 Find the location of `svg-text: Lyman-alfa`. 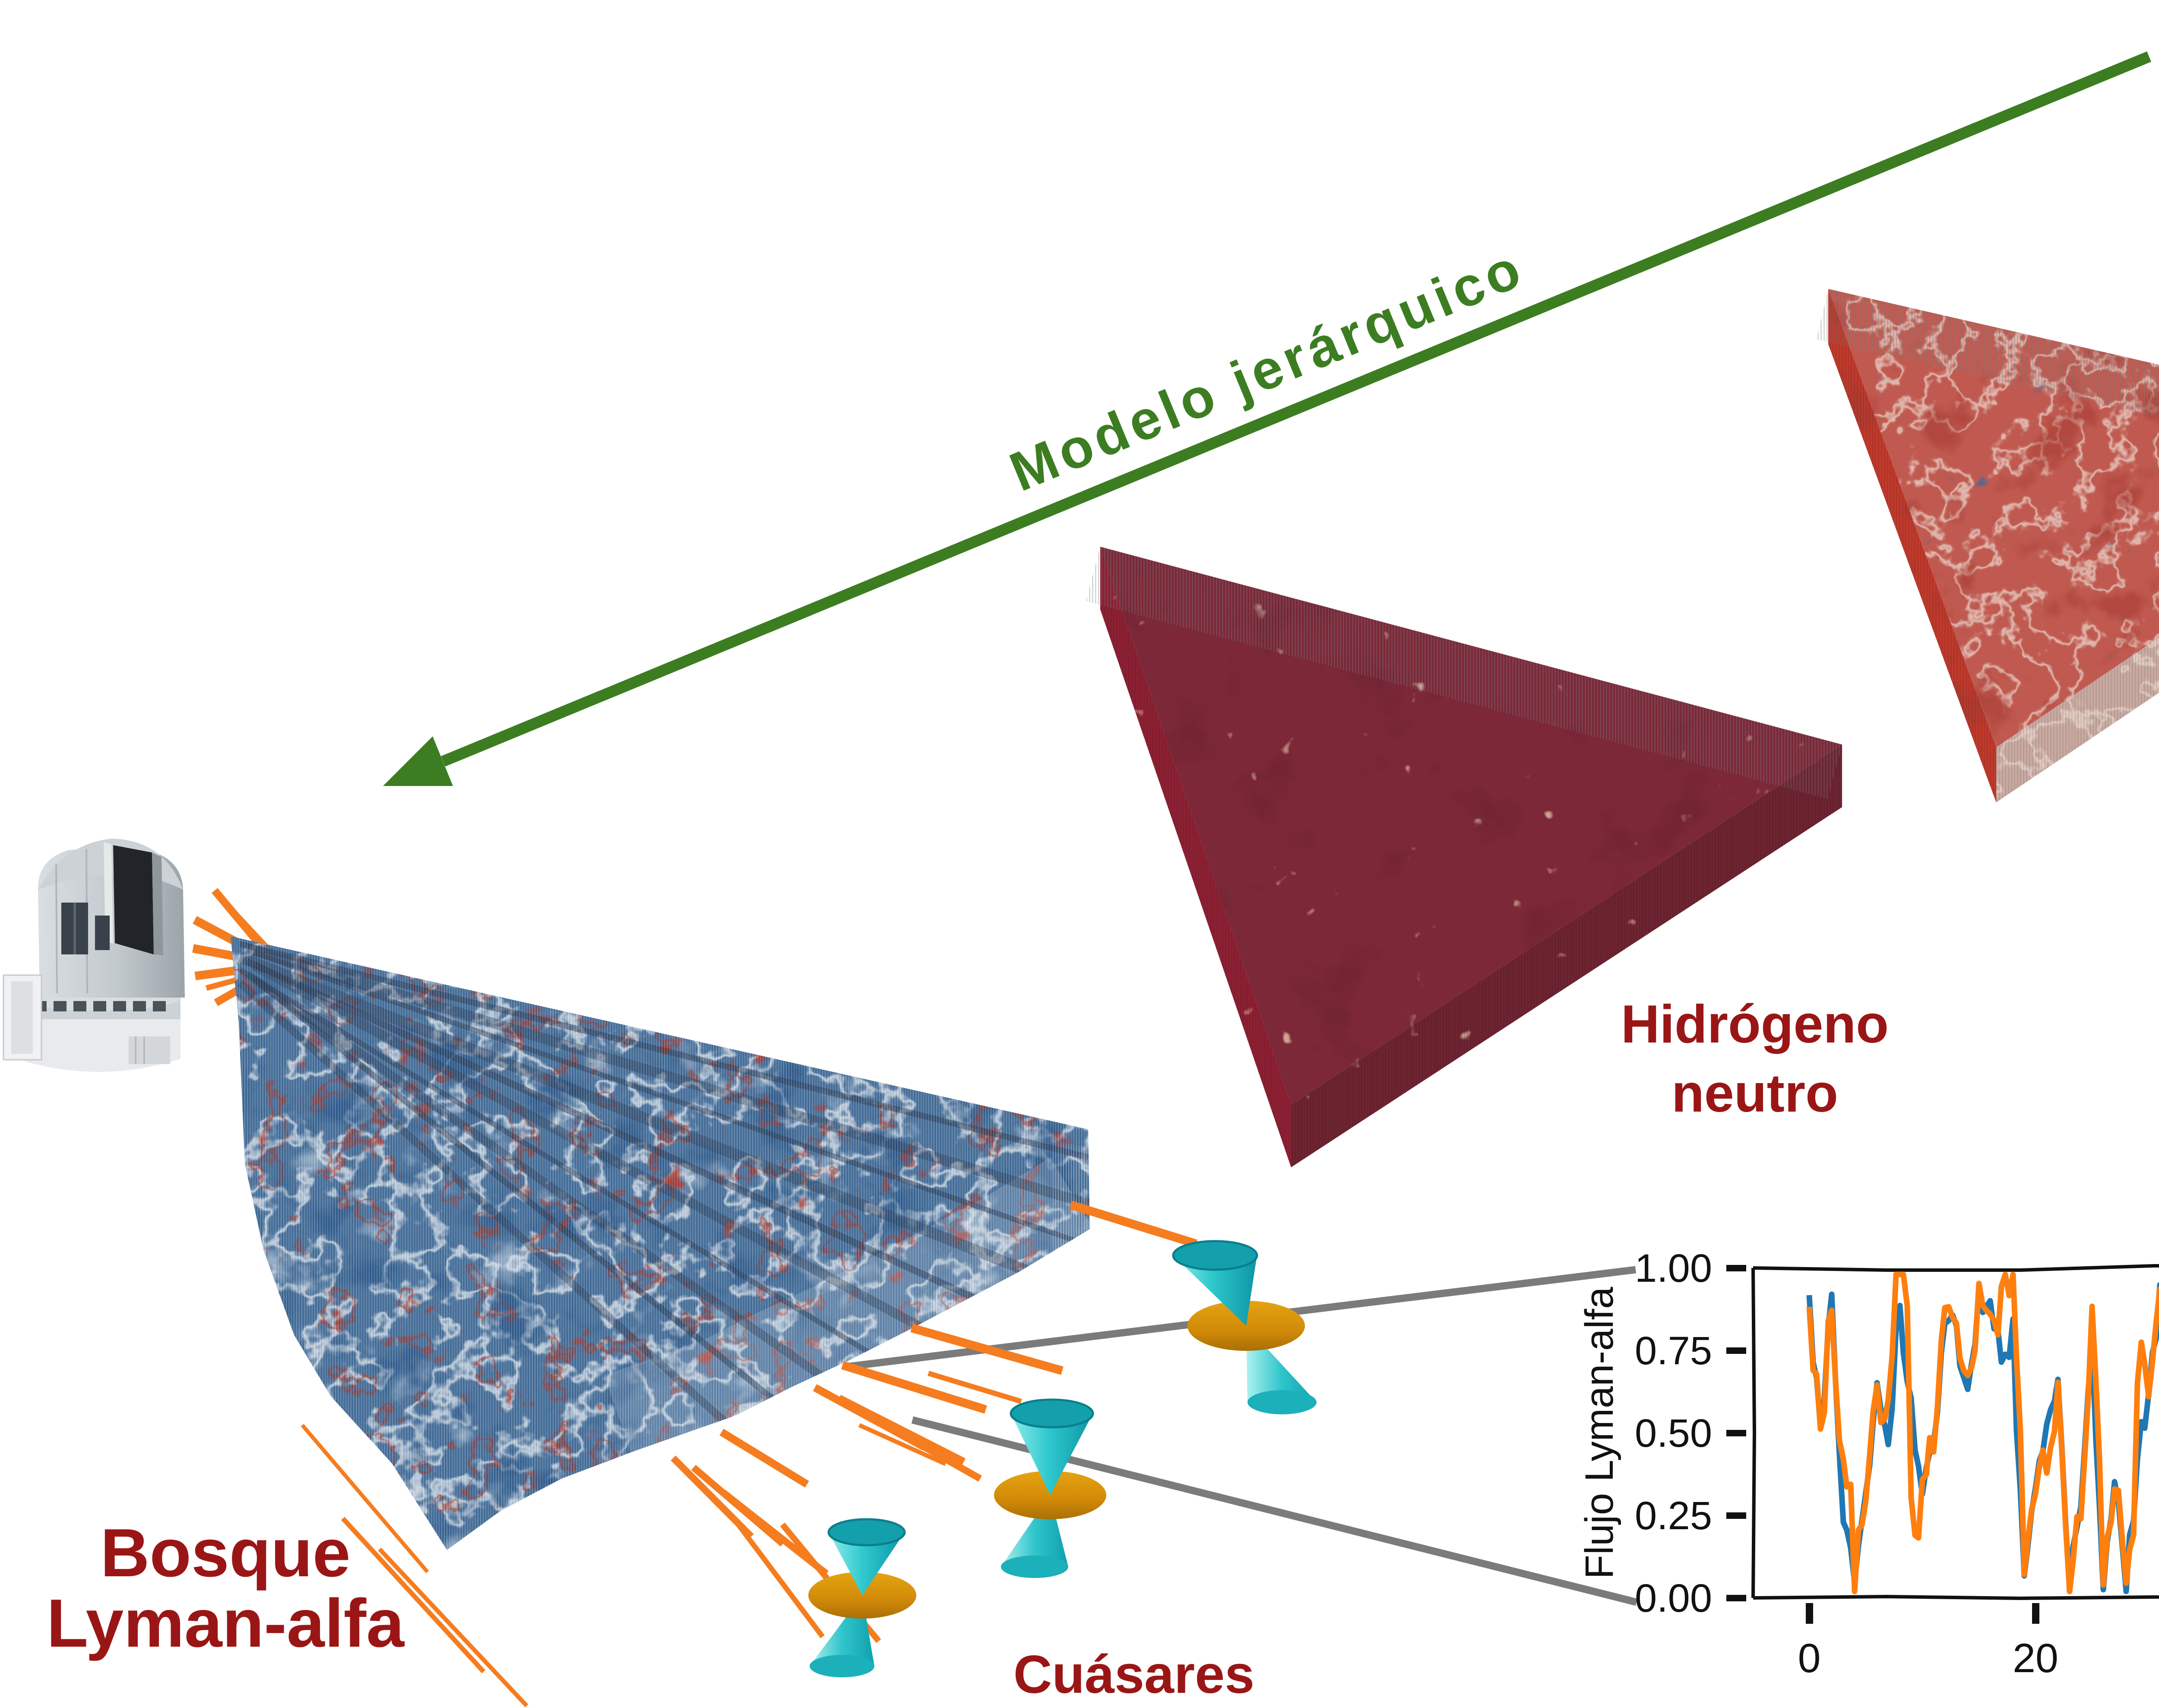

svg-text: Lyman-alfa is located at coordinates (226, 1623).